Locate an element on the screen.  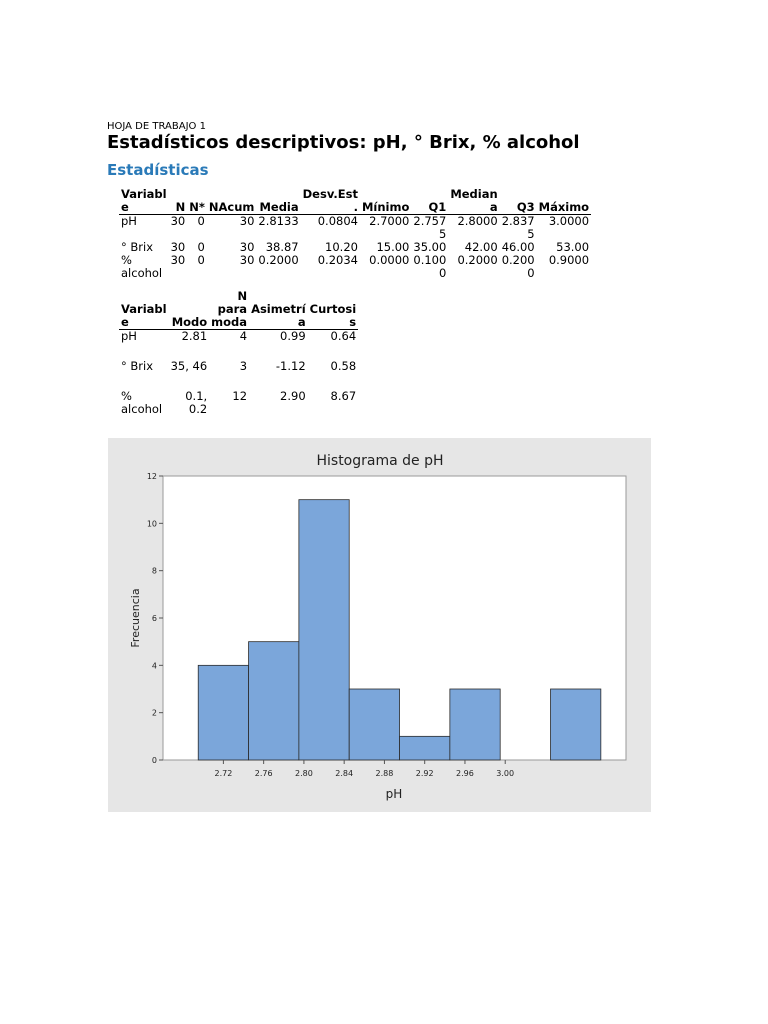
table-cell: 42.00 is located at coordinates (481, 247).